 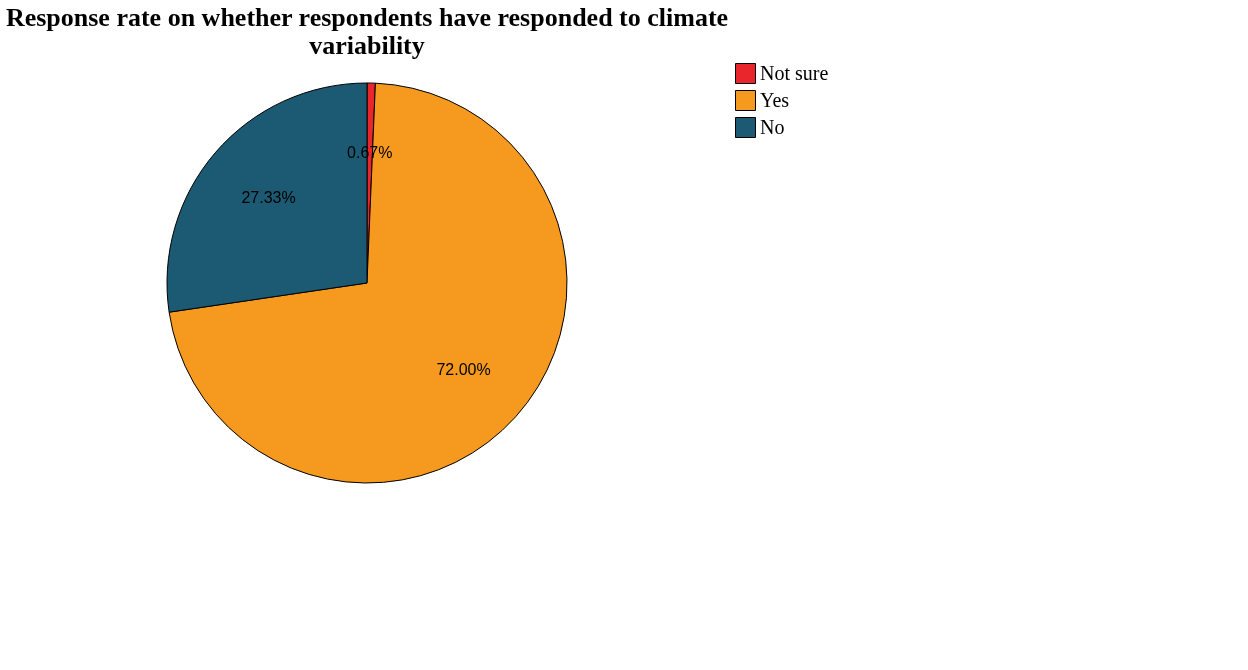 I want to click on legend-label: Not sure, so click(x=794, y=72).